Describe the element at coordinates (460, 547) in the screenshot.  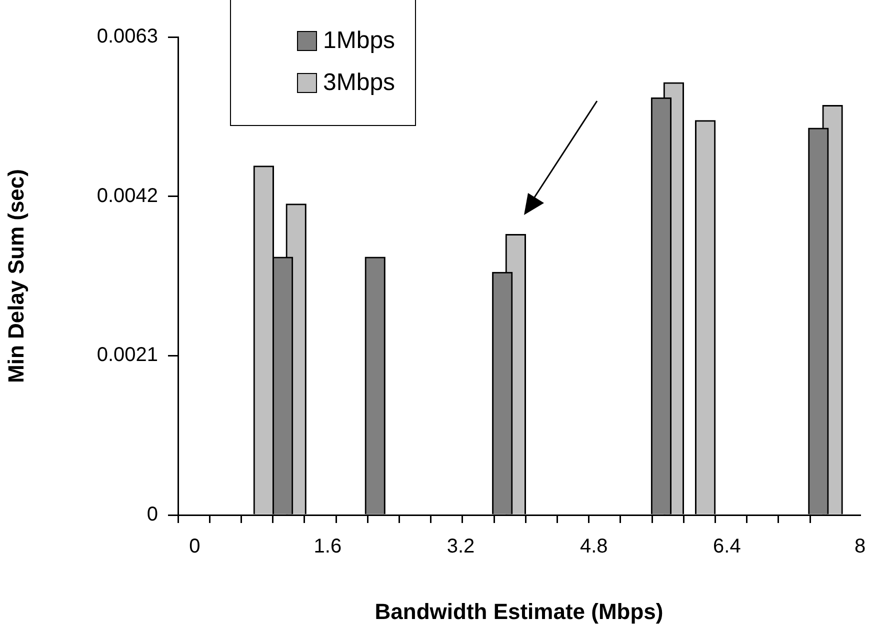
I see `x-tick-label: 3.2` at that location.